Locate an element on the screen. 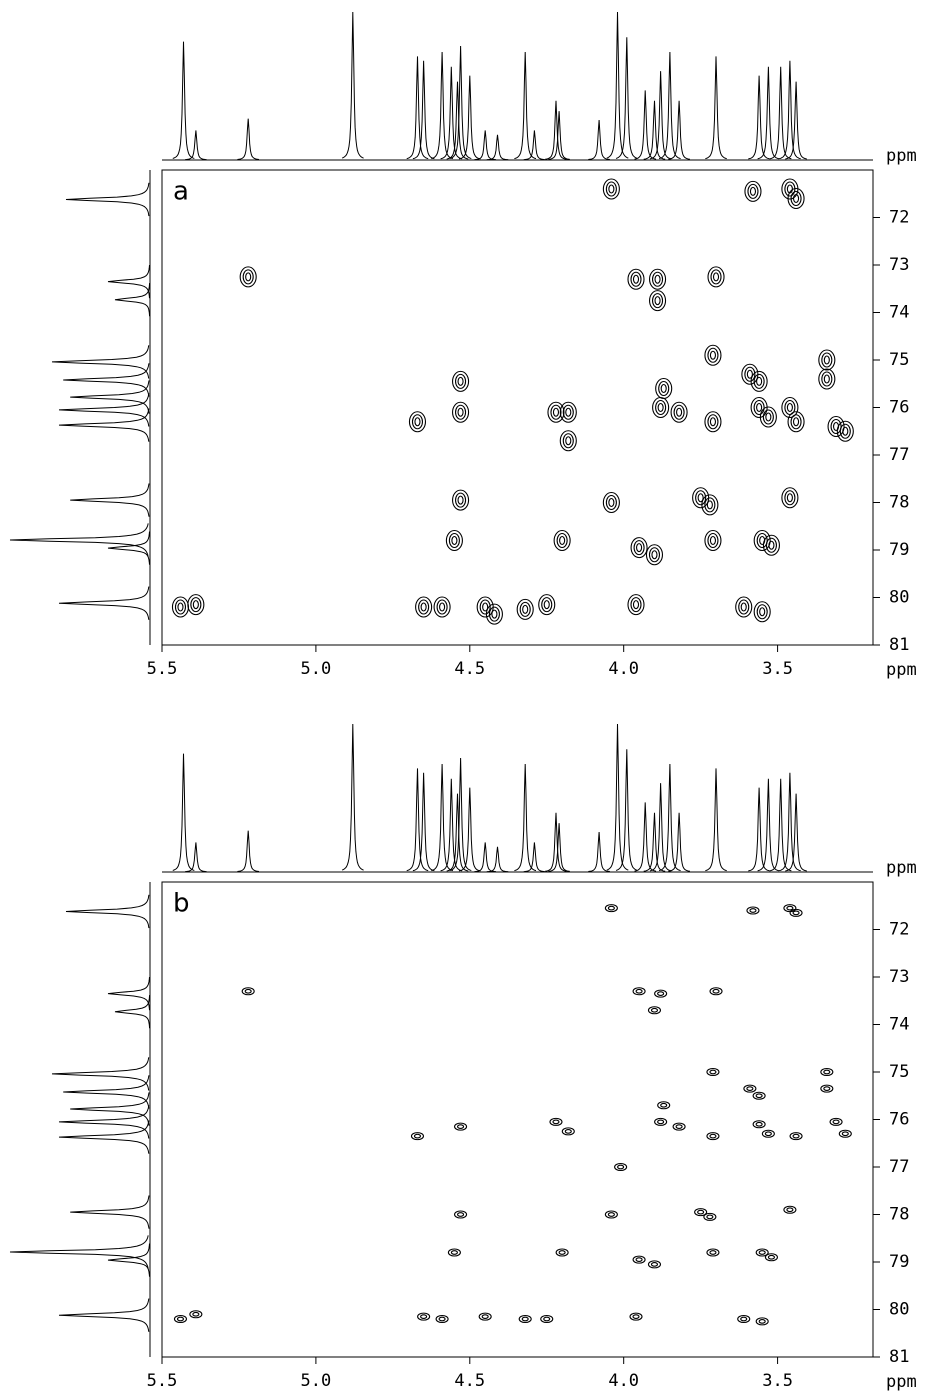  y-tick-label: 75 is located at coordinates (899, 360).